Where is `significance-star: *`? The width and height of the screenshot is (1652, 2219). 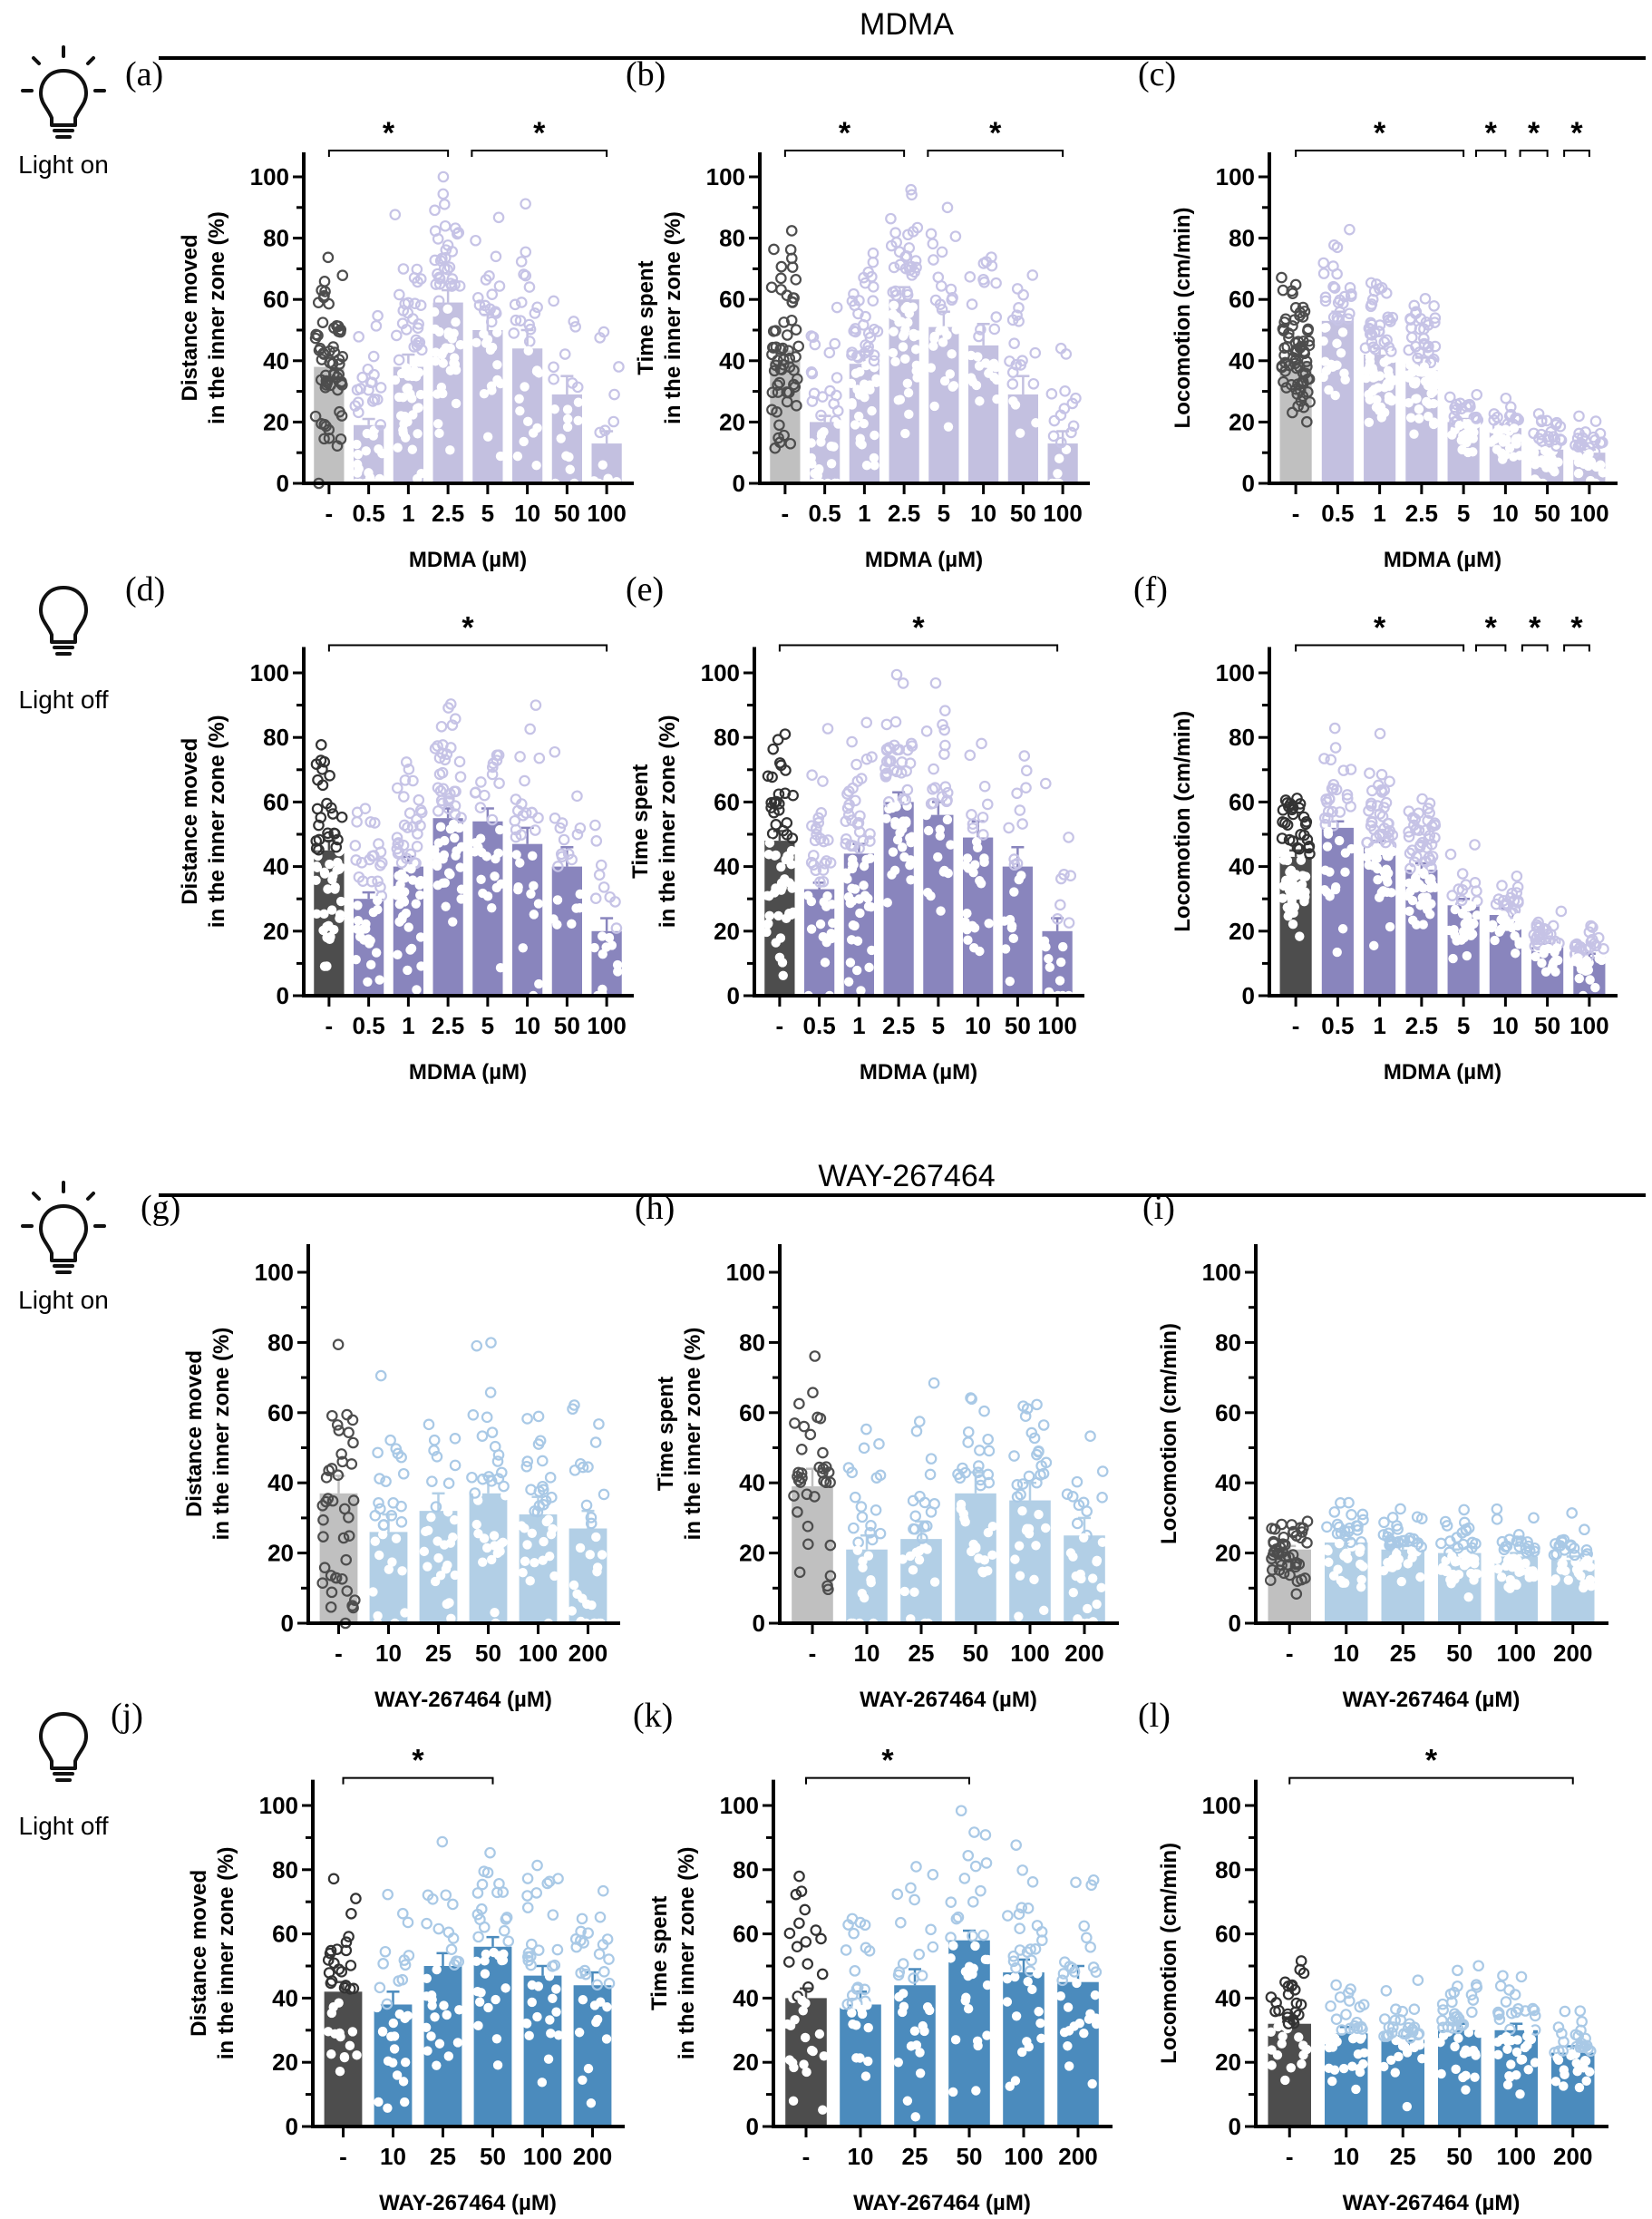
significance-star: * is located at coordinates (389, 133).